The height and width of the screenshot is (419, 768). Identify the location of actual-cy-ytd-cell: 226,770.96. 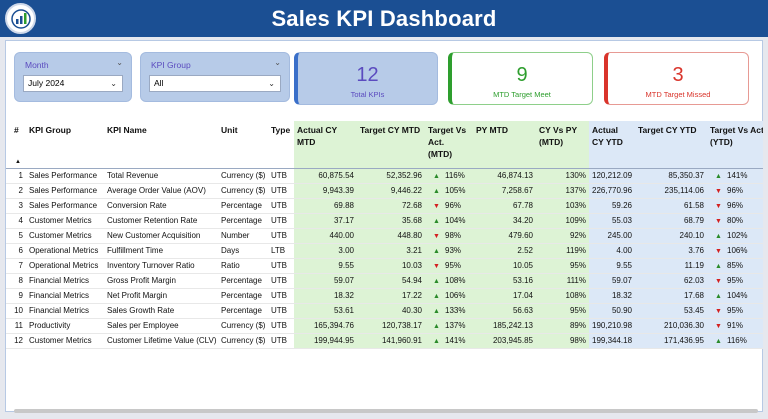
(612, 191).